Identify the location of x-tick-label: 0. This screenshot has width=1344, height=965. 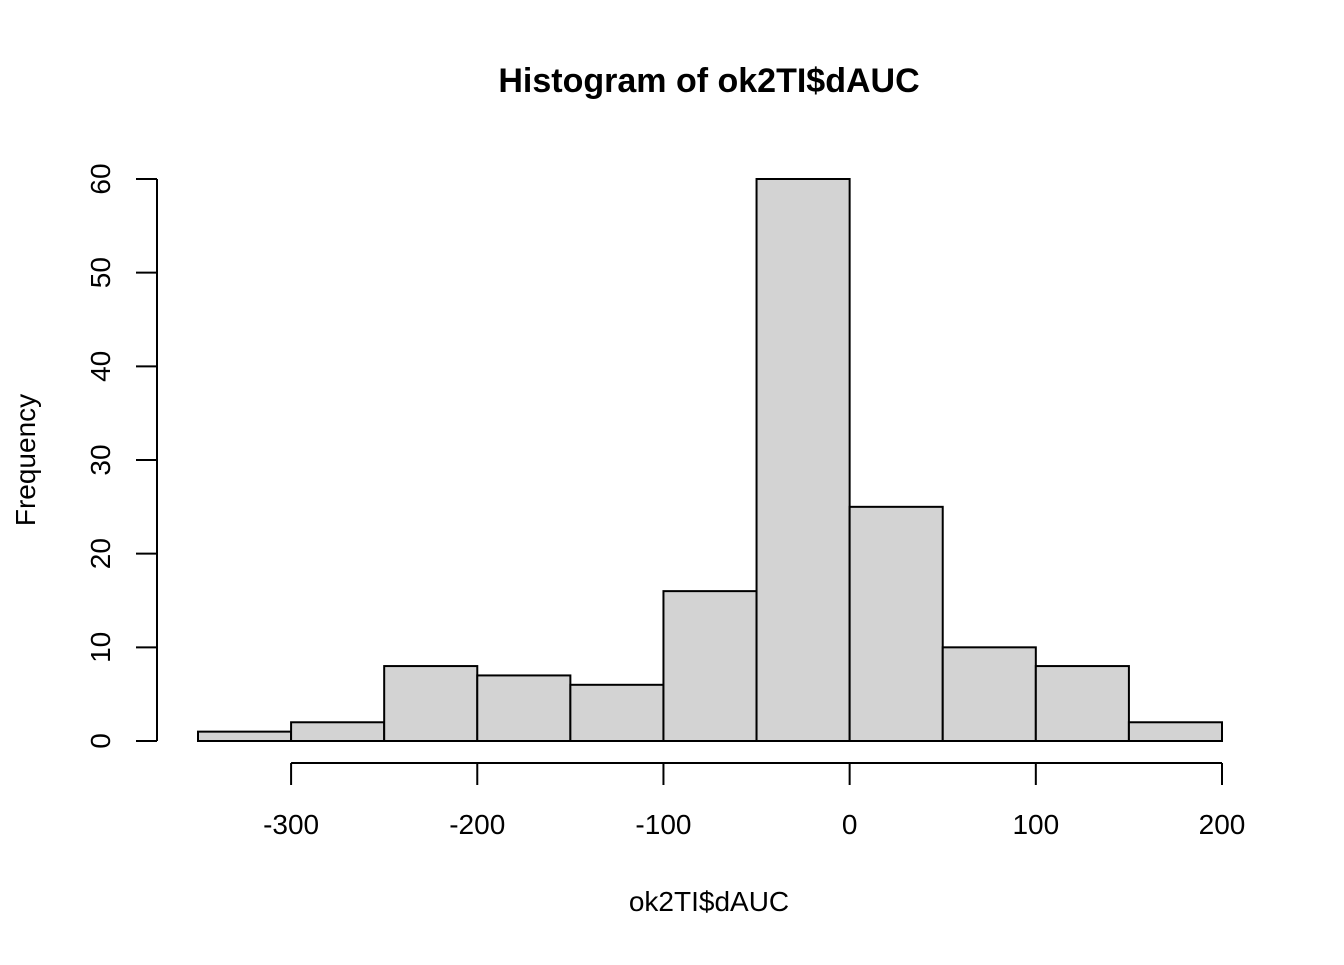
(850, 824).